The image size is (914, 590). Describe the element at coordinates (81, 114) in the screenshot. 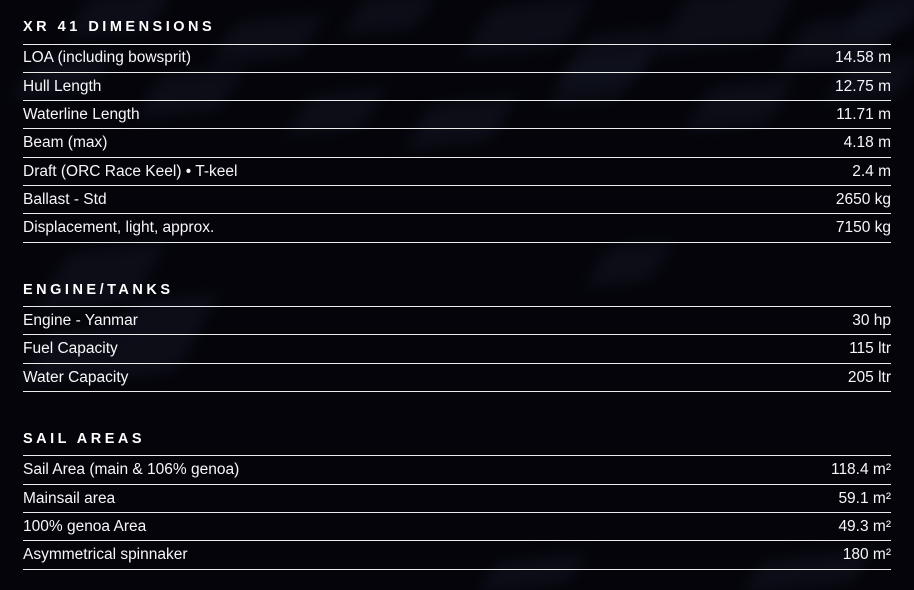

I see `spec-label: Waterline Length` at that location.